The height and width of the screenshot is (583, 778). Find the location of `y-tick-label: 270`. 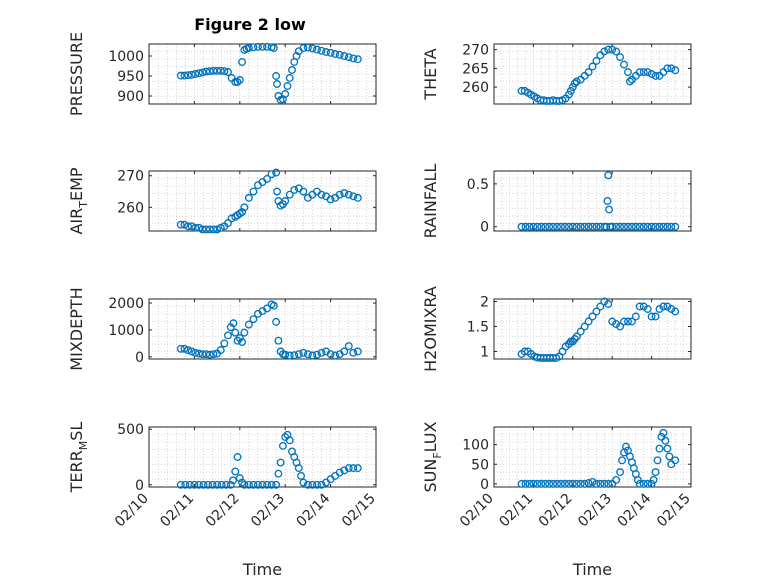

y-tick-label: 270 is located at coordinates (475, 51).